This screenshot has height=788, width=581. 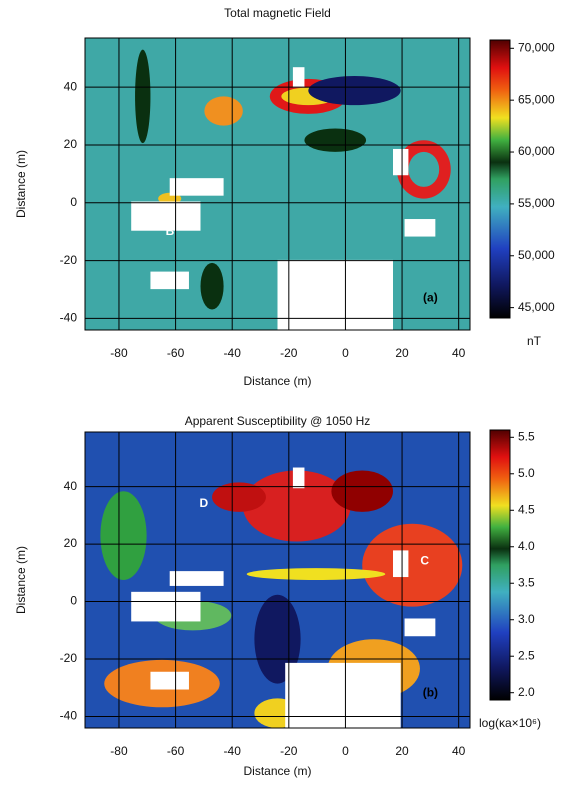 I want to click on colorbar-label: log(κa×10⁶), so click(x=510, y=723).